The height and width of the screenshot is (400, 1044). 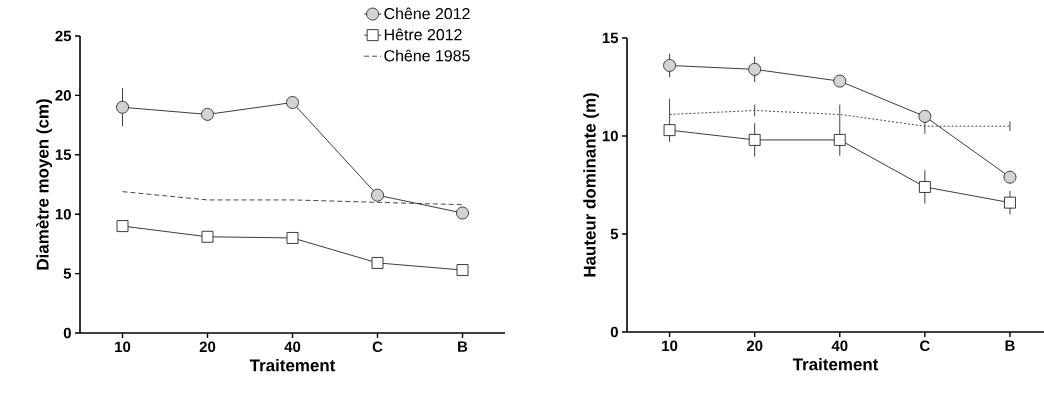 I want to click on y-axis-title: Hauteur dominante (m), so click(x=591, y=185).